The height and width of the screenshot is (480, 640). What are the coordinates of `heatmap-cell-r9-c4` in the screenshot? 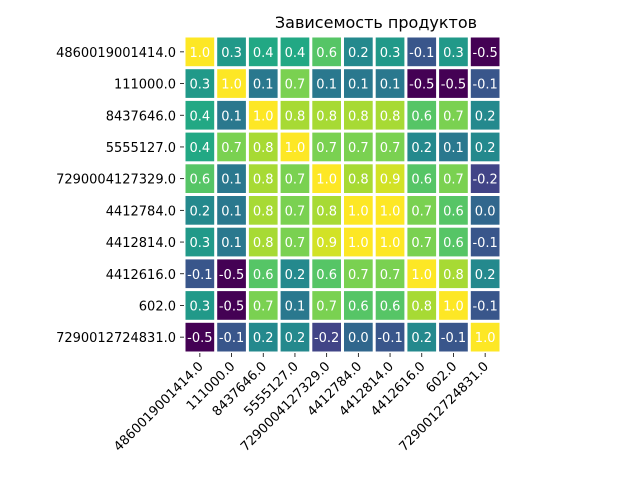 It's located at (326, 337).